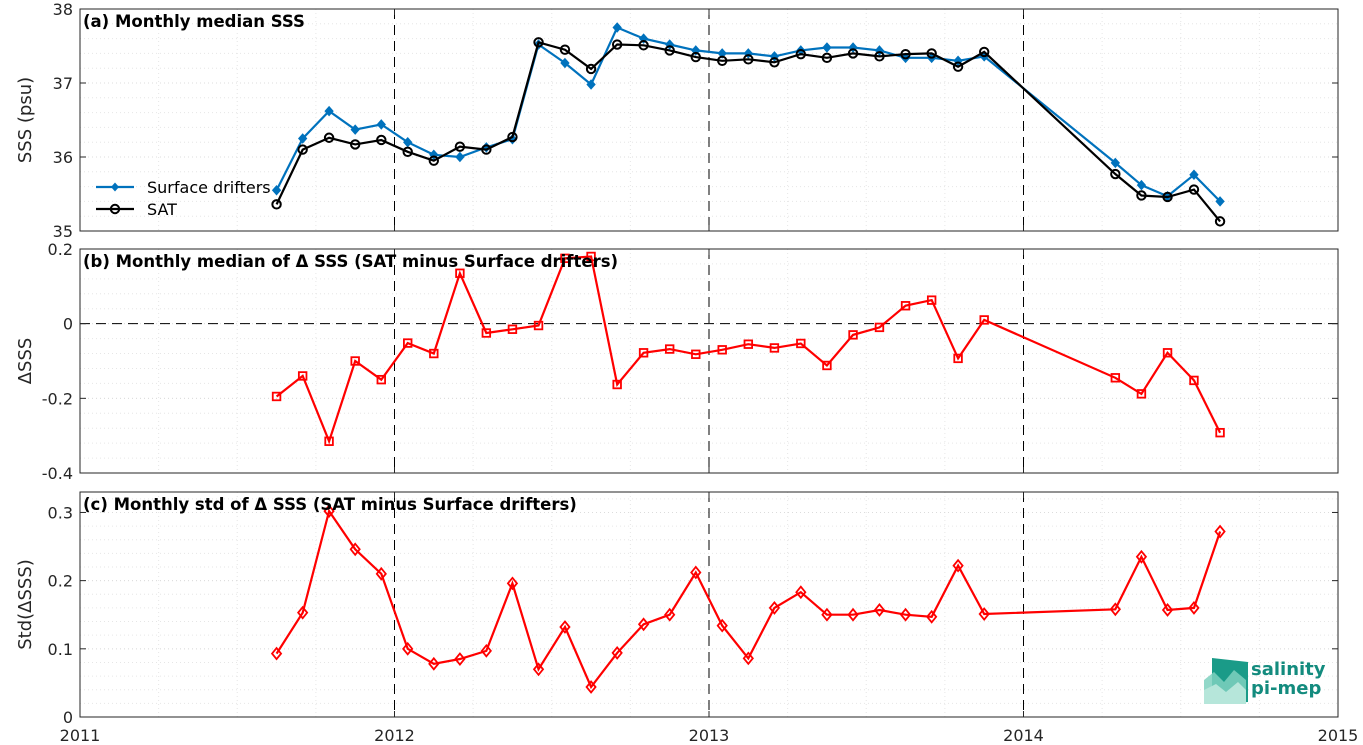 This screenshot has height=745, width=1363. Describe the element at coordinates (209, 187) in the screenshot. I see `legend-label: Surface drifters` at that location.